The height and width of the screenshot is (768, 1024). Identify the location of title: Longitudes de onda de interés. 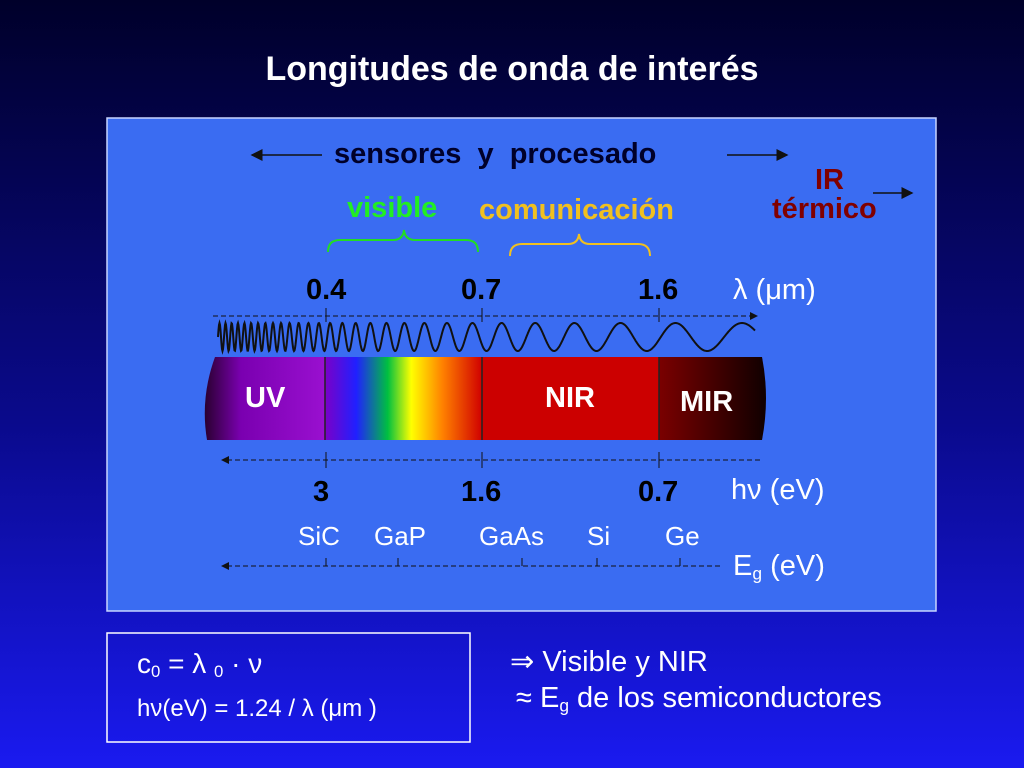
(512, 69).